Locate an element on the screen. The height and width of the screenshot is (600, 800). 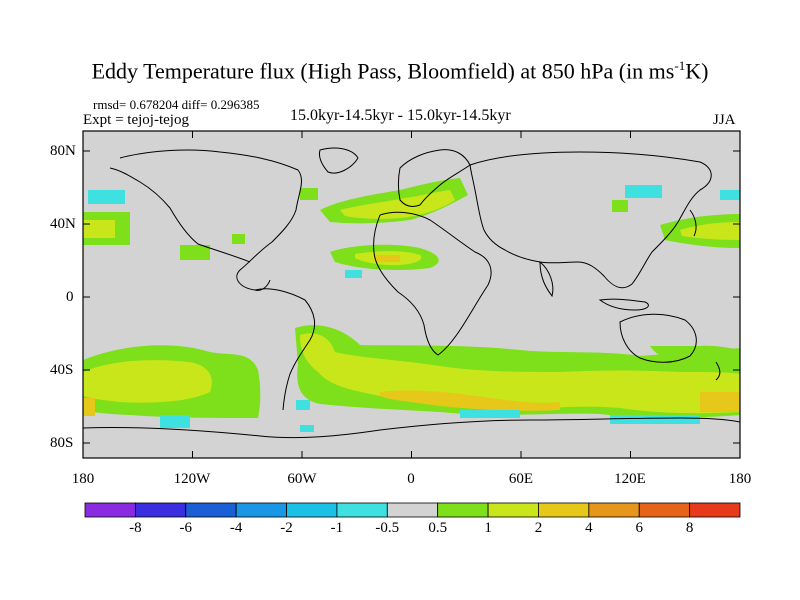
coast-greenland is located at coordinates (339, 160).